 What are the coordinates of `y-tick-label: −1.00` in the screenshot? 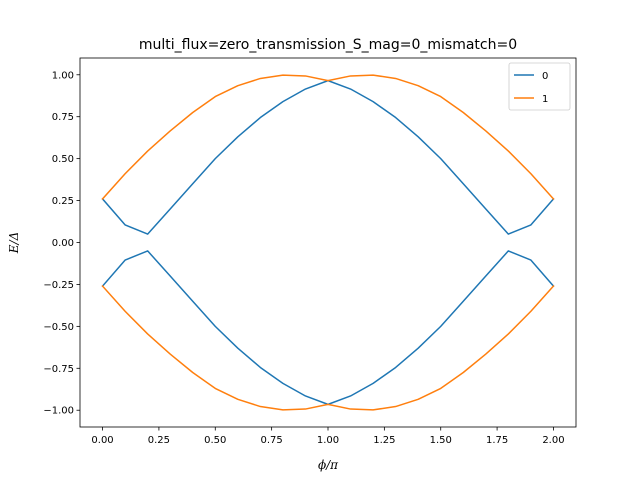 It's located at (58, 411).